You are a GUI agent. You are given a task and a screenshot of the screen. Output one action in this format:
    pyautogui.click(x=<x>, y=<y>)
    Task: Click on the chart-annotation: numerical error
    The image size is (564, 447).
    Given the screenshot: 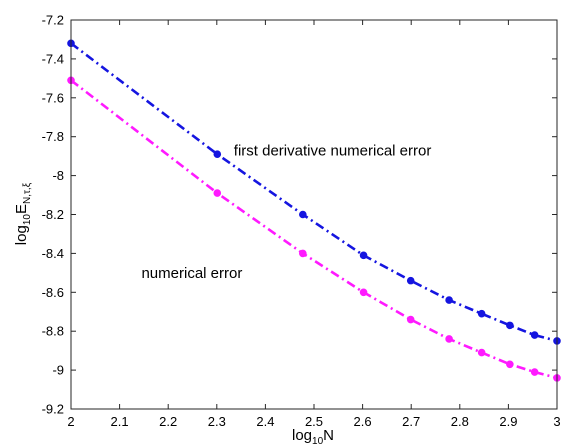 What is the action you would take?
    pyautogui.click(x=191, y=273)
    